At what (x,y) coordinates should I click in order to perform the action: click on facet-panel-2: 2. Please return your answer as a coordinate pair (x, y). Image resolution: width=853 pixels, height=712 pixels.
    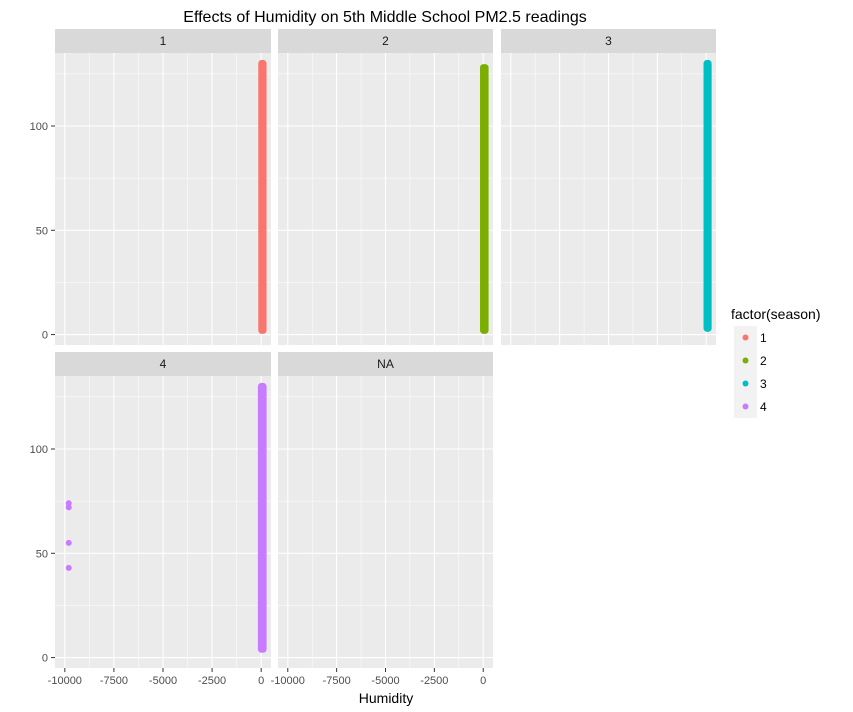
    Looking at the image, I should click on (385, 187).